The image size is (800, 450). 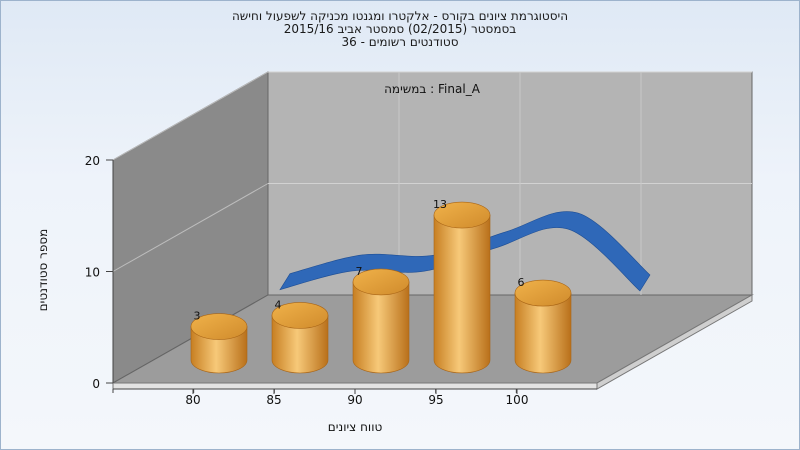 What do you see at coordinates (432, 89) in the screenshot?
I see `chart-annotation: במשימה : Final_A` at bounding box center [432, 89].